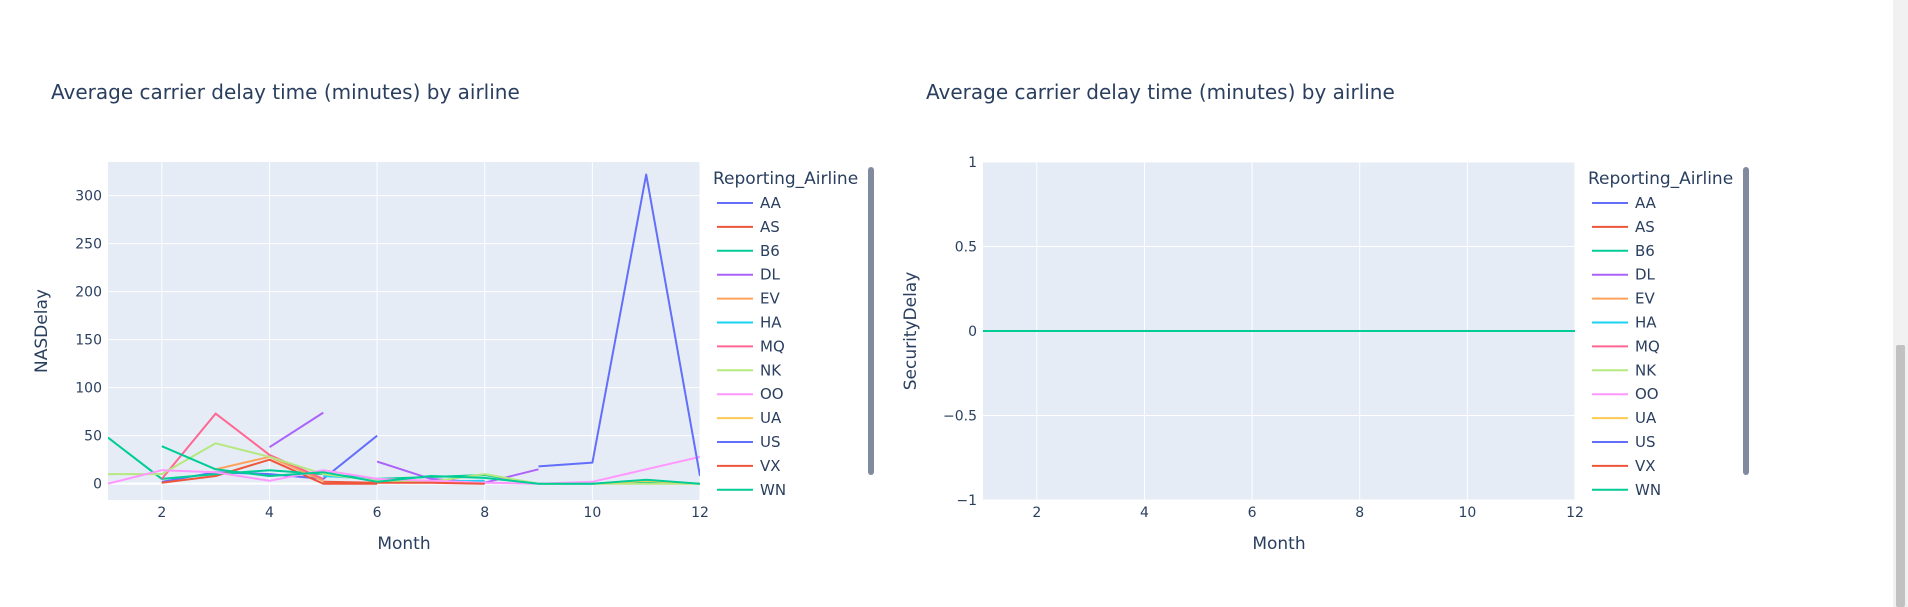 The width and height of the screenshot is (1908, 607). Describe the element at coordinates (88, 389) in the screenshot. I see `y-tick-label: 100` at that location.